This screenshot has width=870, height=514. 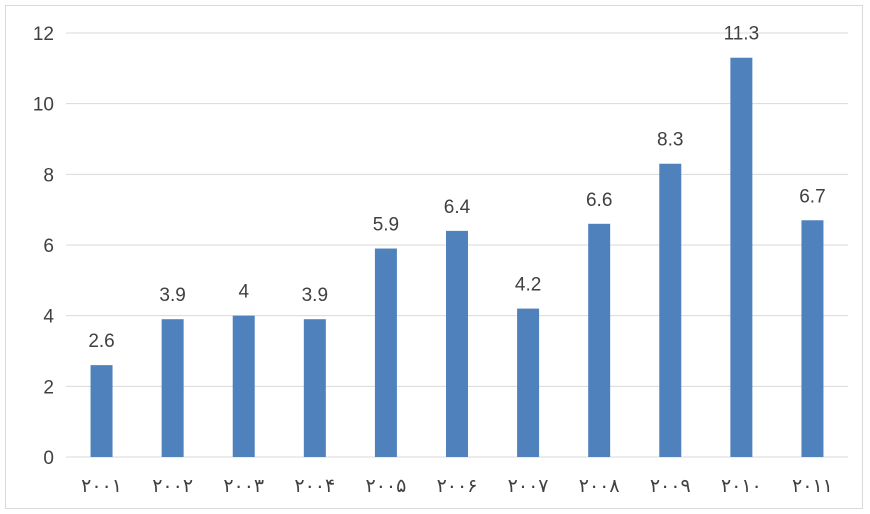 I want to click on y-tick-label: 6, so click(x=48, y=246).